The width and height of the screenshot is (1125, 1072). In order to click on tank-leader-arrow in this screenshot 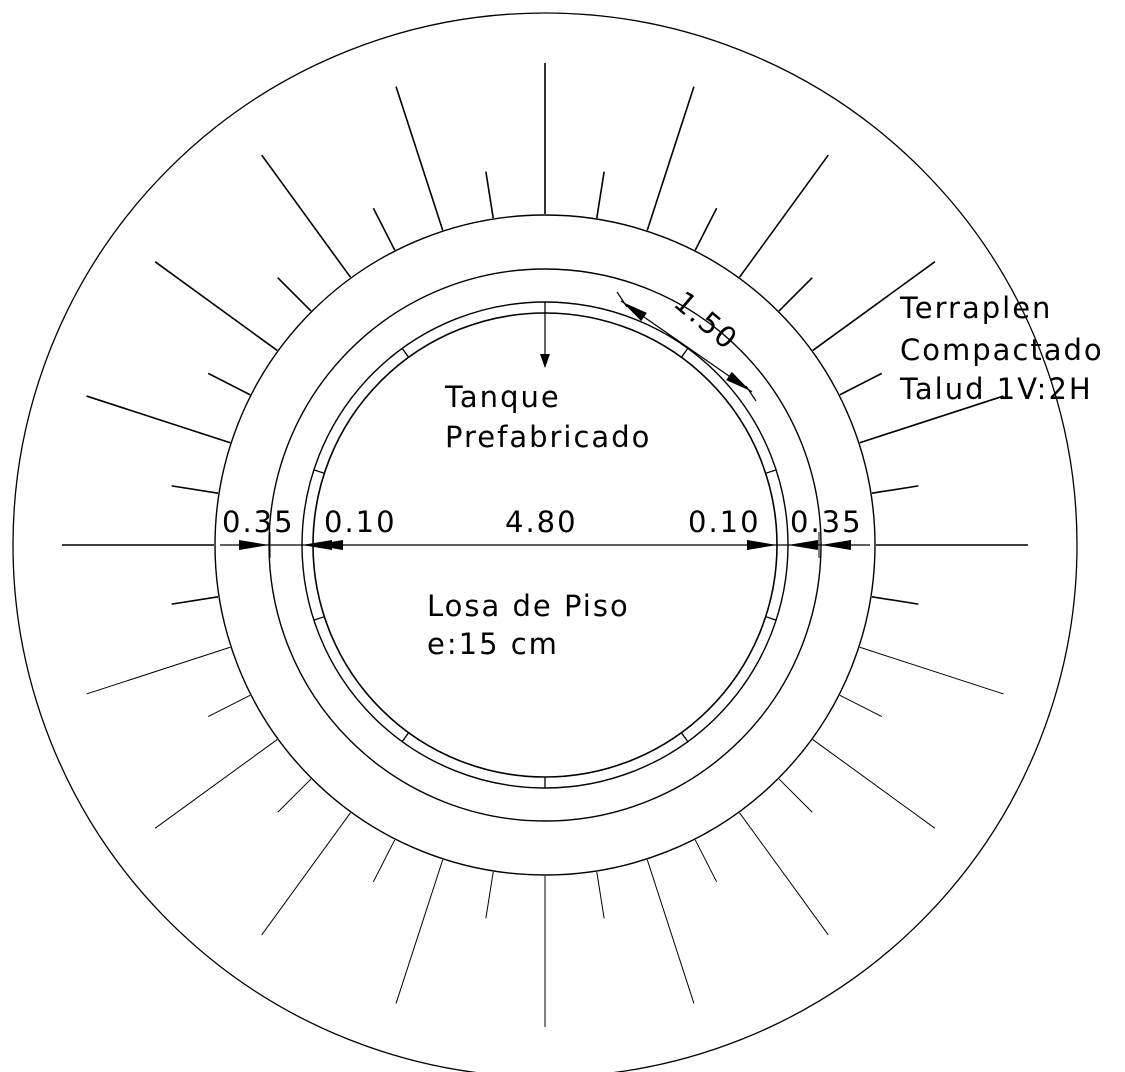, I will do `click(545, 361)`.